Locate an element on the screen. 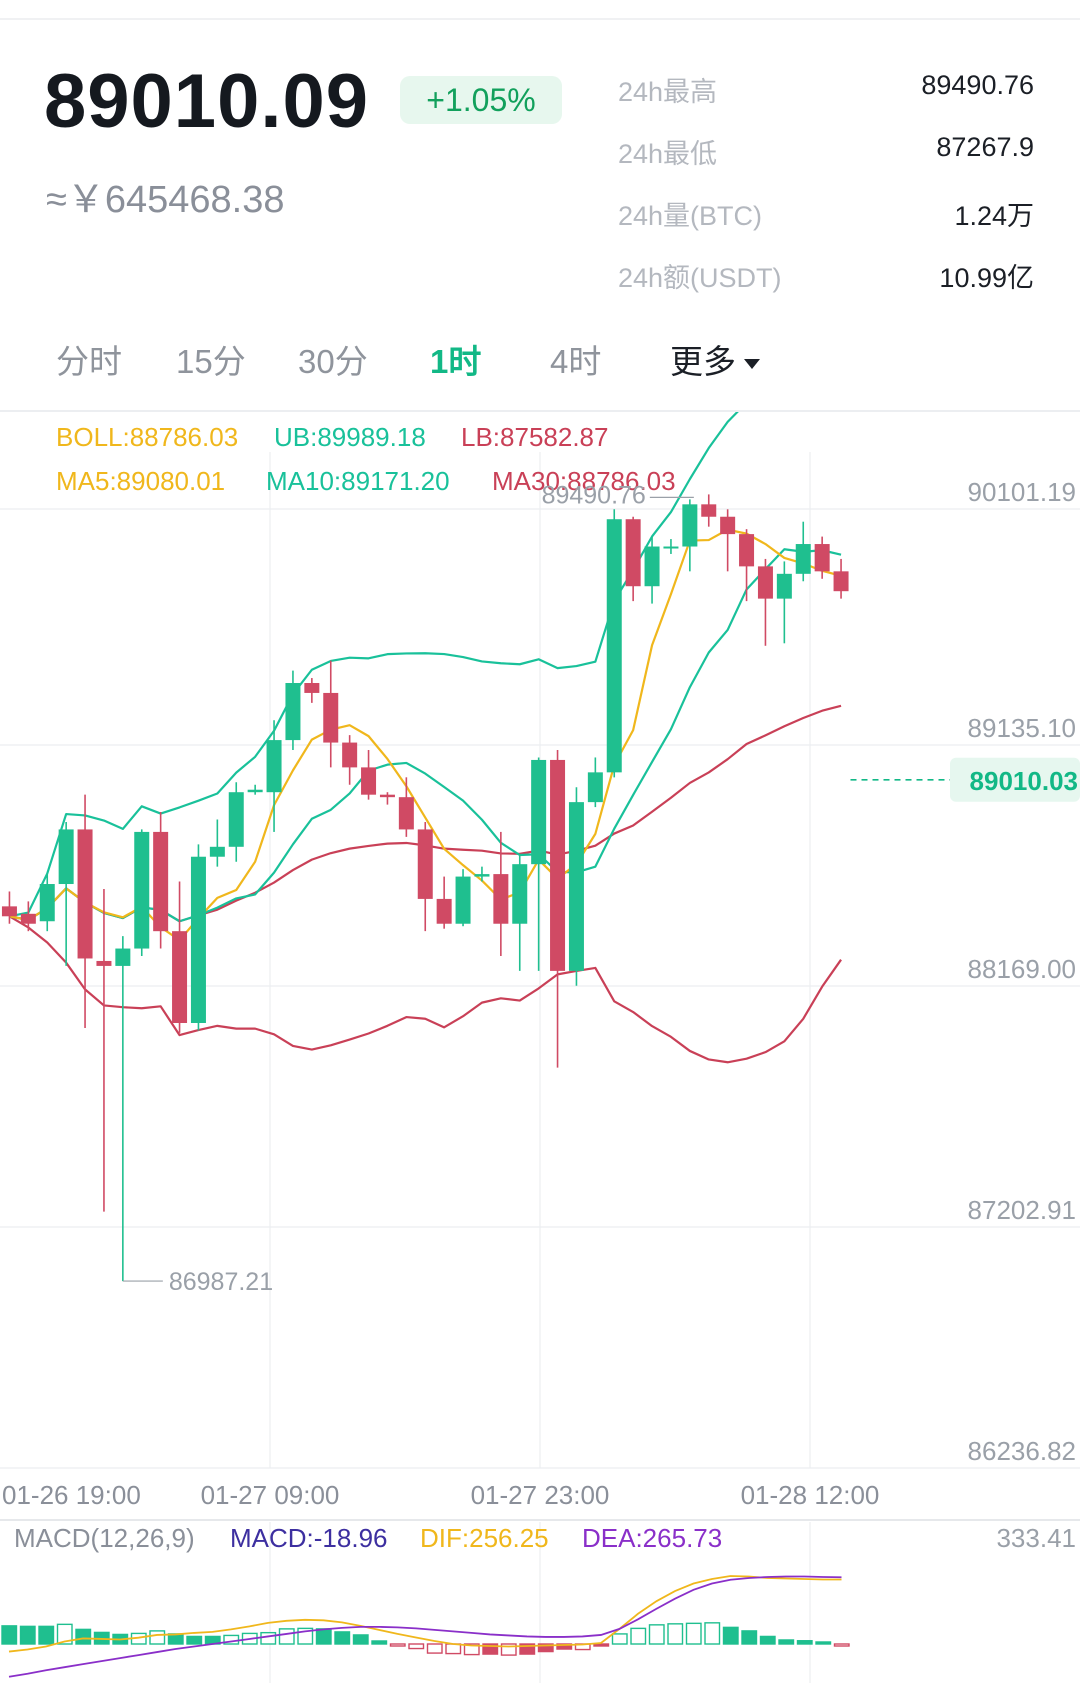  low-price-label: 86987.21 is located at coordinates (221, 1282).